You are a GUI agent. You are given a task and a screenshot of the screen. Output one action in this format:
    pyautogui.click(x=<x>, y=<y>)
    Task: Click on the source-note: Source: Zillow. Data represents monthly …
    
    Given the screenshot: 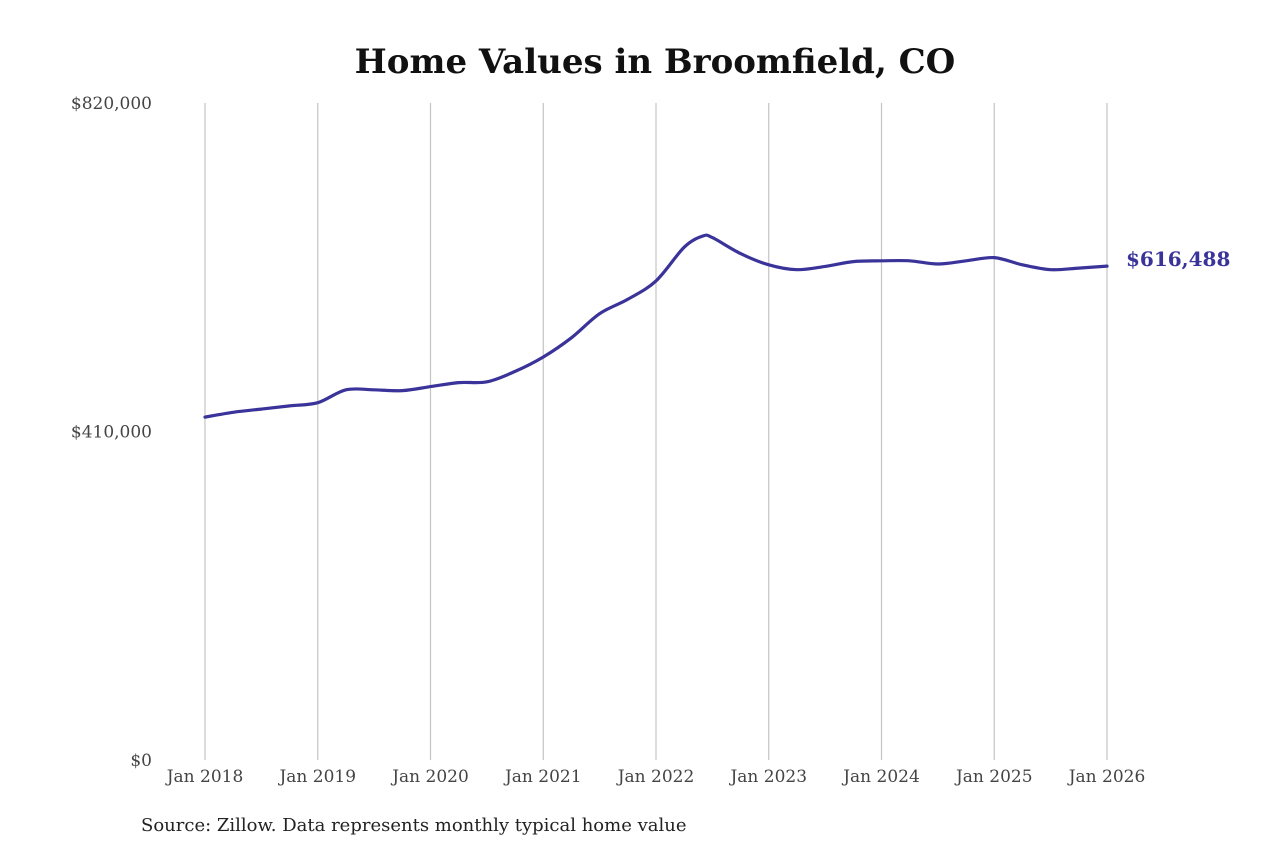 What is the action you would take?
    pyautogui.click(x=414, y=825)
    